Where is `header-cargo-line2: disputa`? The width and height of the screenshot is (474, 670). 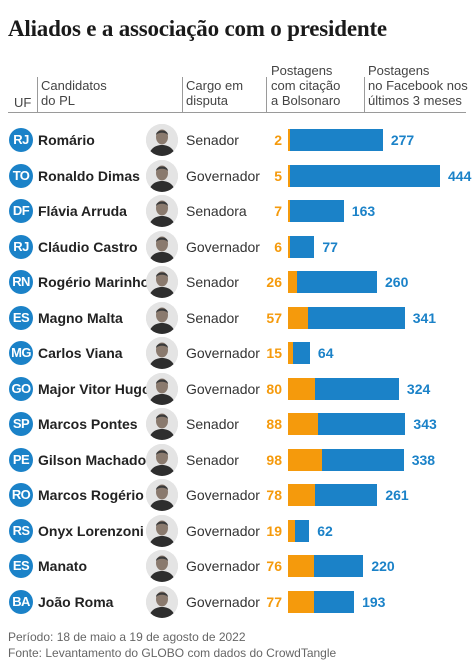 header-cargo-line2: disputa is located at coordinates (207, 100).